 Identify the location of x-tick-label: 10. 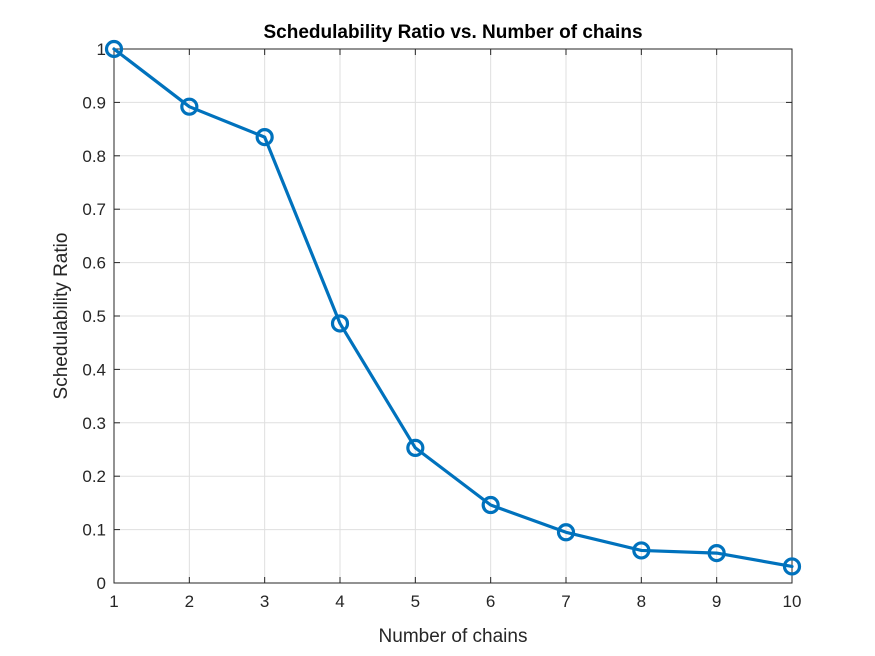
(792, 601).